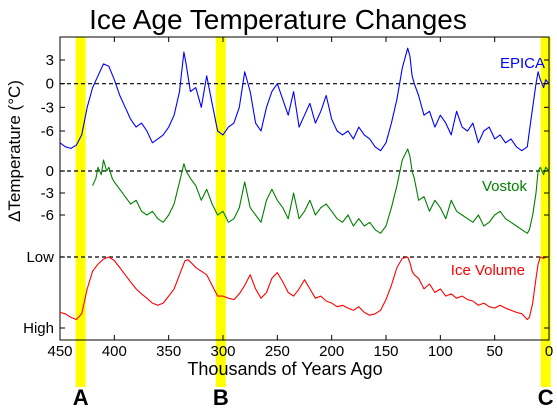  Describe the element at coordinates (40, 257) in the screenshot. I see `y-tick-label: Low` at that location.